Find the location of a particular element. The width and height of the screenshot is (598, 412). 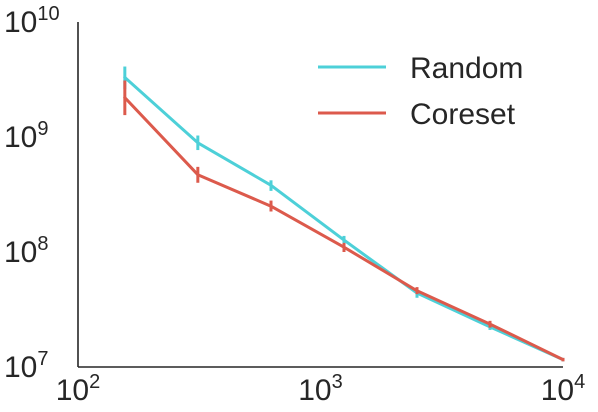

x-tick-exponent: 2 is located at coordinates (94, 382).